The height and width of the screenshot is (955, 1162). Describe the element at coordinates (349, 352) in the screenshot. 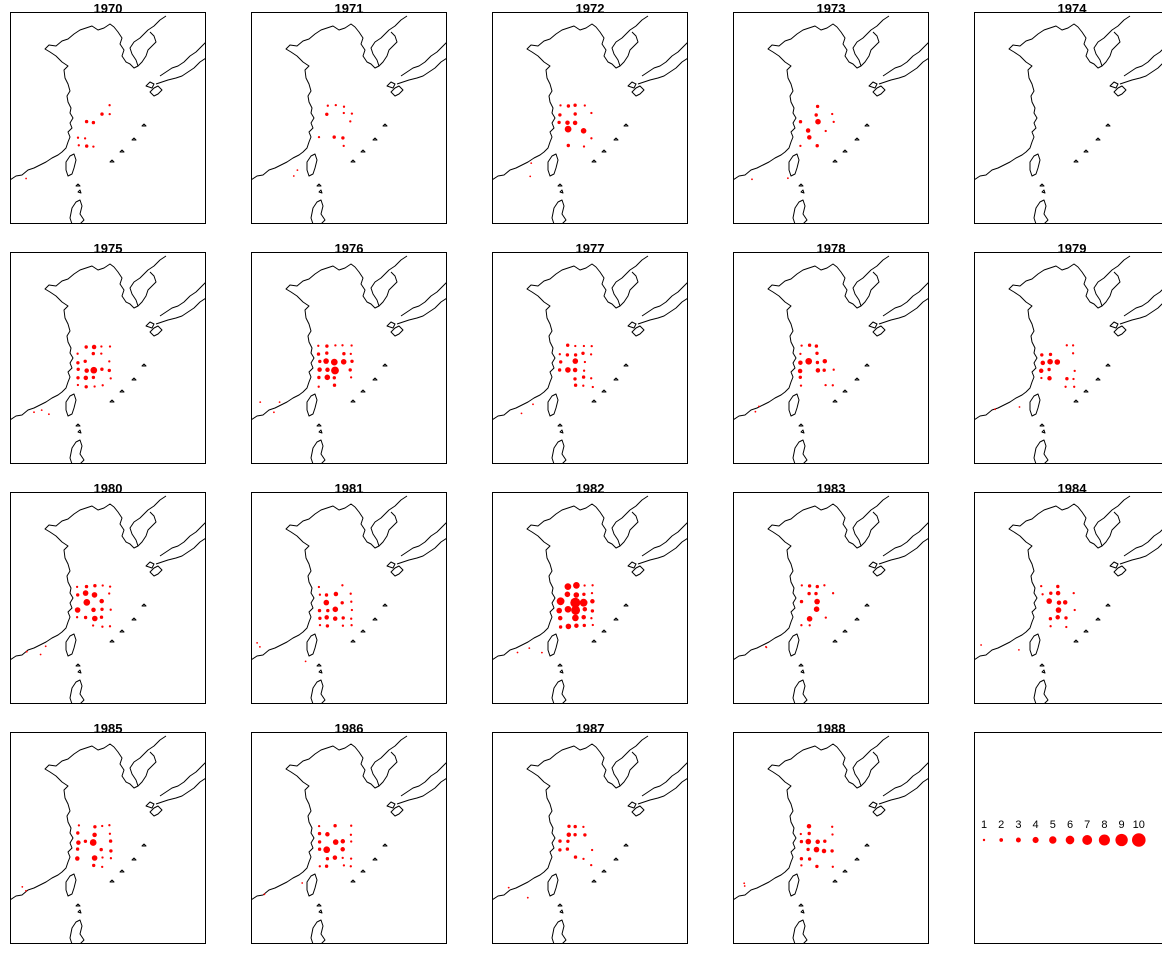

I see `map-panel-1976: 1976` at that location.